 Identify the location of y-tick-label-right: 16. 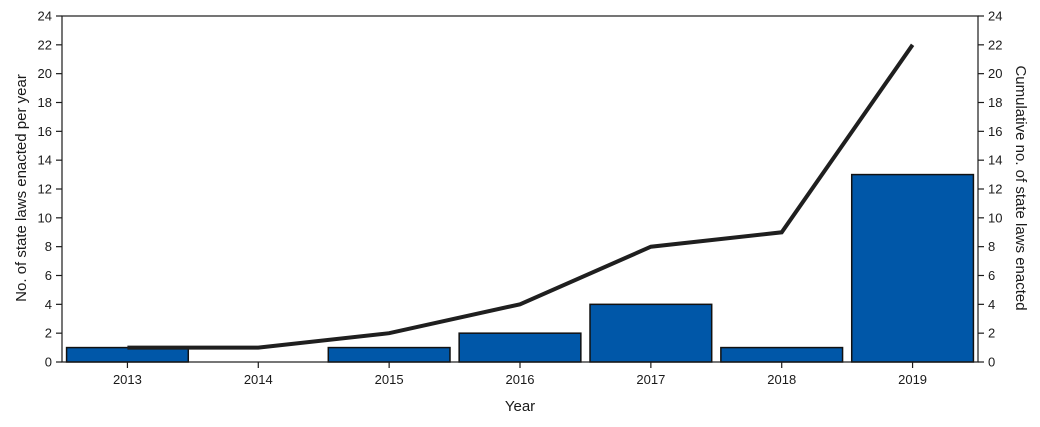
(995, 131).